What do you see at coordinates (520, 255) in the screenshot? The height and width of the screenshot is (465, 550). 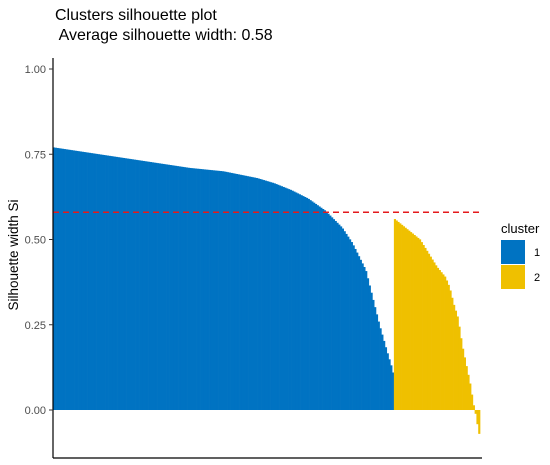 I see `legend: cluster 1 2` at bounding box center [520, 255].